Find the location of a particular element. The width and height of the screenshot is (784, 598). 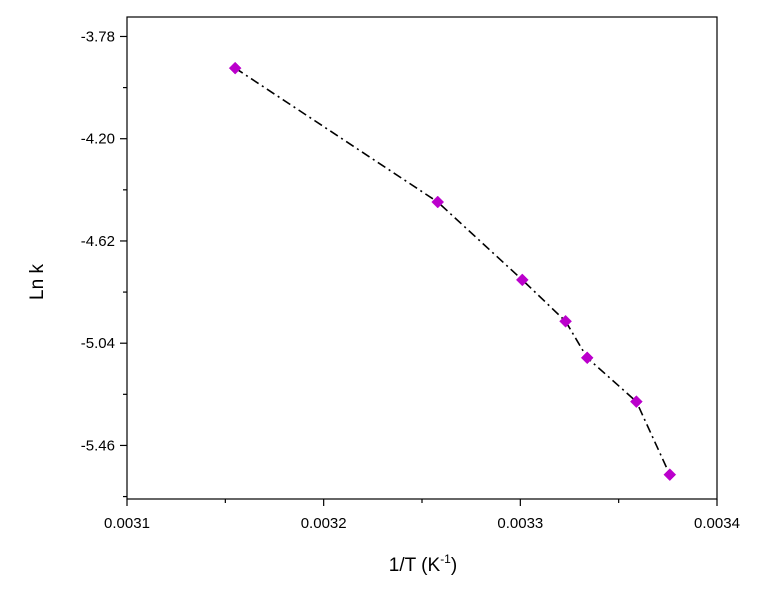

y-tick-label: -3.78 is located at coordinates (98, 36).